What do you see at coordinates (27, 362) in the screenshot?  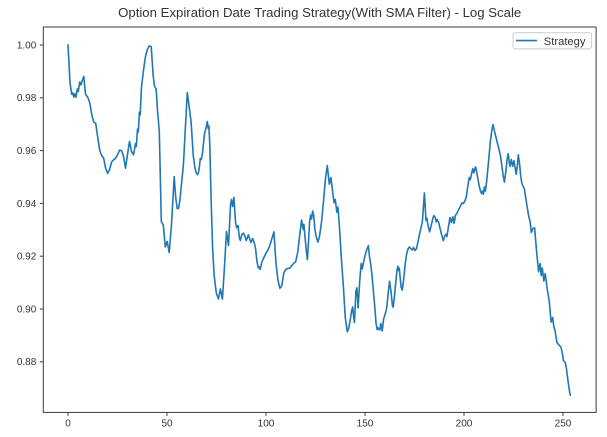 I see `svg-text: 0.88` at bounding box center [27, 362].